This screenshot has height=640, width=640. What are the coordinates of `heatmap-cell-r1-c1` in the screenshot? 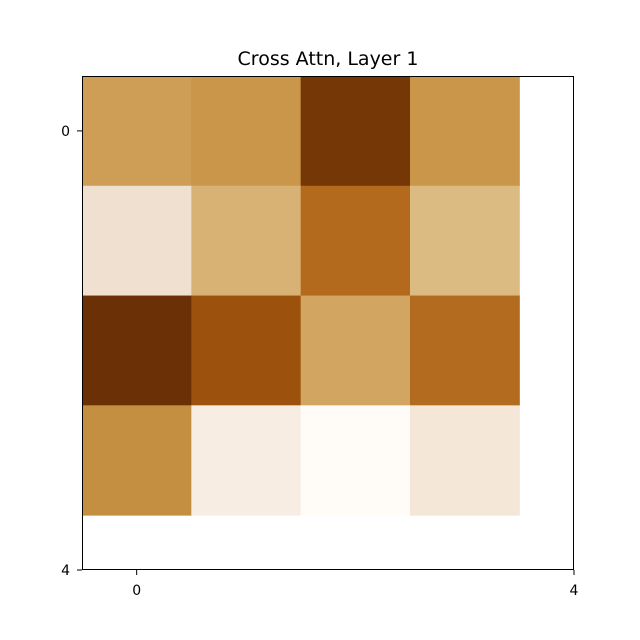 It's located at (246, 241).